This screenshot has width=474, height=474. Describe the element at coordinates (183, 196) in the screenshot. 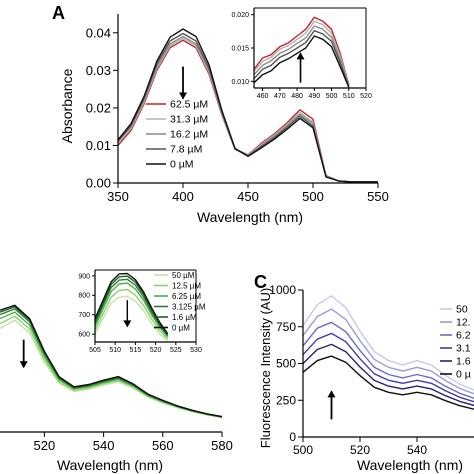

I see `panel-a-x-tick-label-1: 400` at that location.